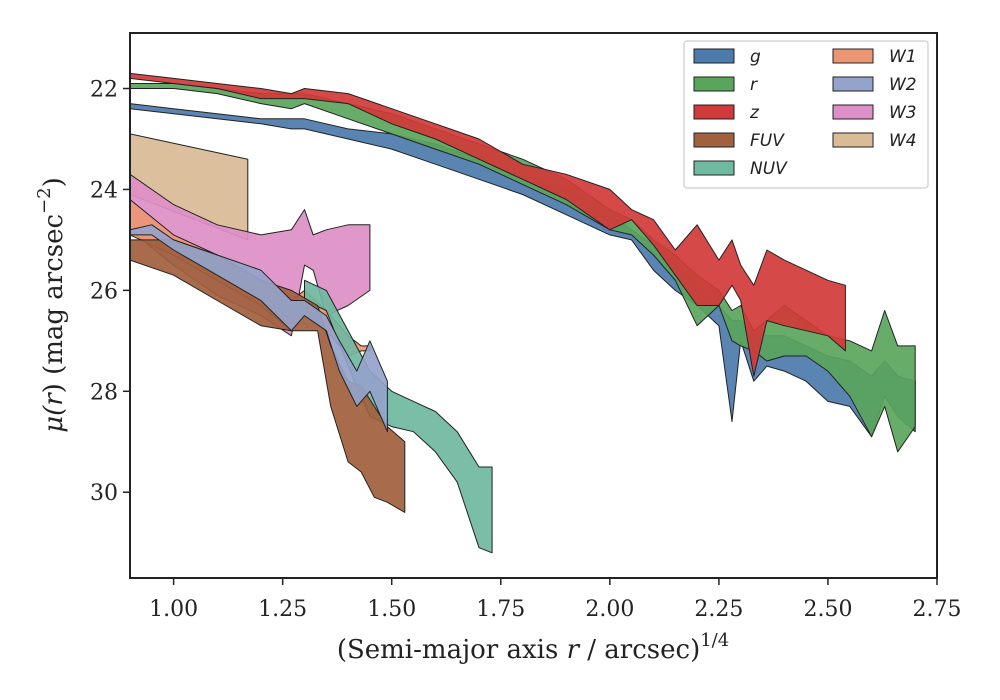  What do you see at coordinates (767, 141) in the screenshot?
I see `legend-label-fuv: FUV` at bounding box center [767, 141].